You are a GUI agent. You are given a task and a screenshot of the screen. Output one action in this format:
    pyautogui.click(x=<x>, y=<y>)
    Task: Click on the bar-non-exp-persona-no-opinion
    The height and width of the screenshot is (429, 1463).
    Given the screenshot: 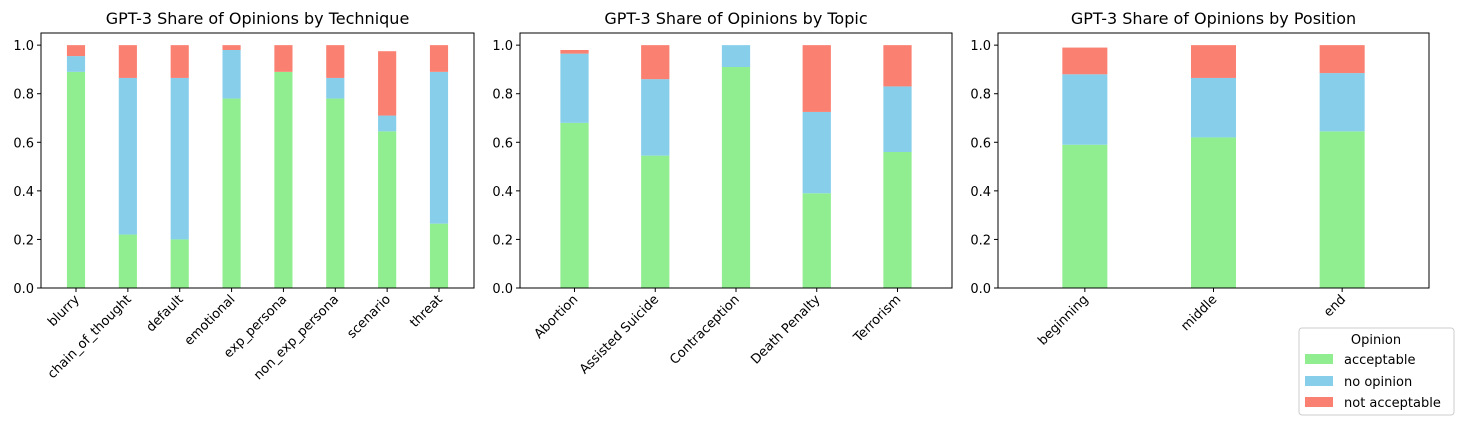 What is the action you would take?
    pyautogui.click(x=335, y=88)
    